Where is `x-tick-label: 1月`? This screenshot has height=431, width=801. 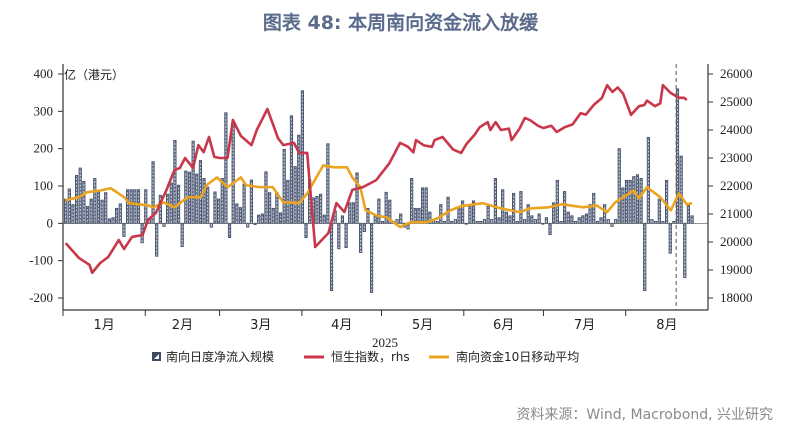 x-tick-label: 1月 is located at coordinates (104, 325).